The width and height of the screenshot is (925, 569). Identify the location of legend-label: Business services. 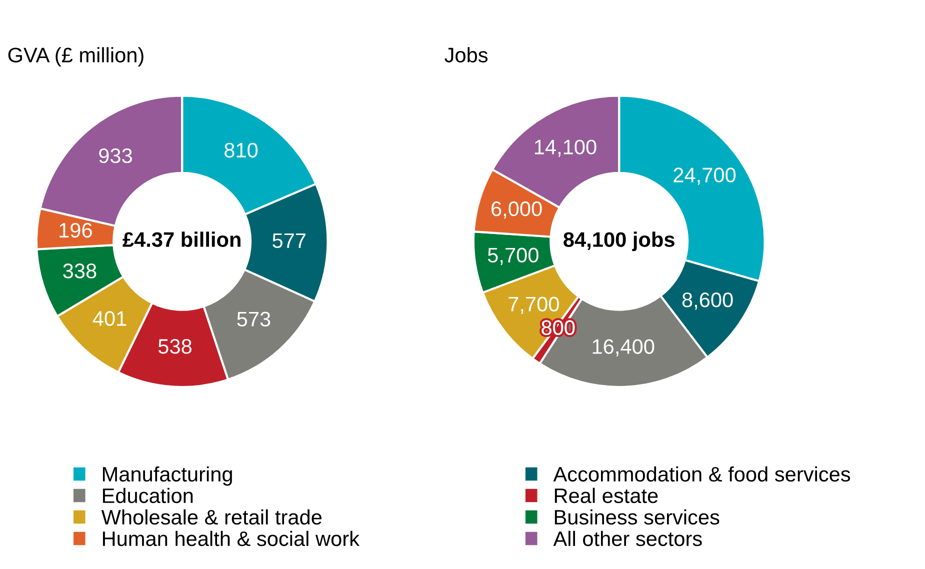
(637, 517).